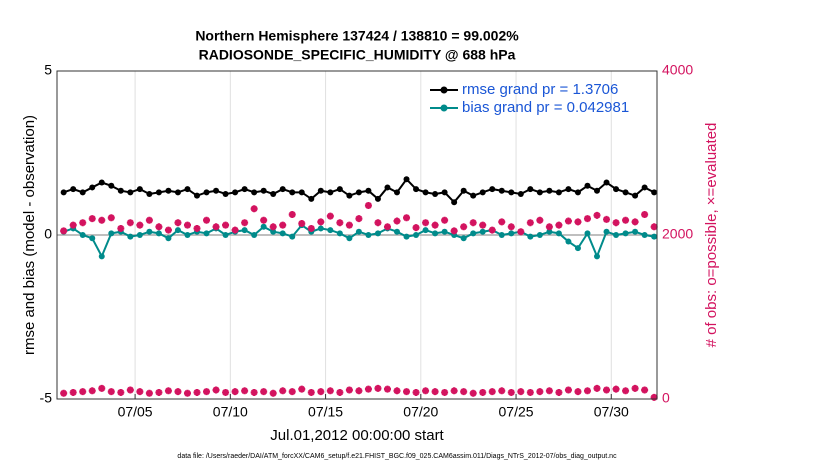 Image resolution: width=830 pixels, height=470 pixels. Describe the element at coordinates (444, 90) in the screenshot. I see `legend-marker` at that location.